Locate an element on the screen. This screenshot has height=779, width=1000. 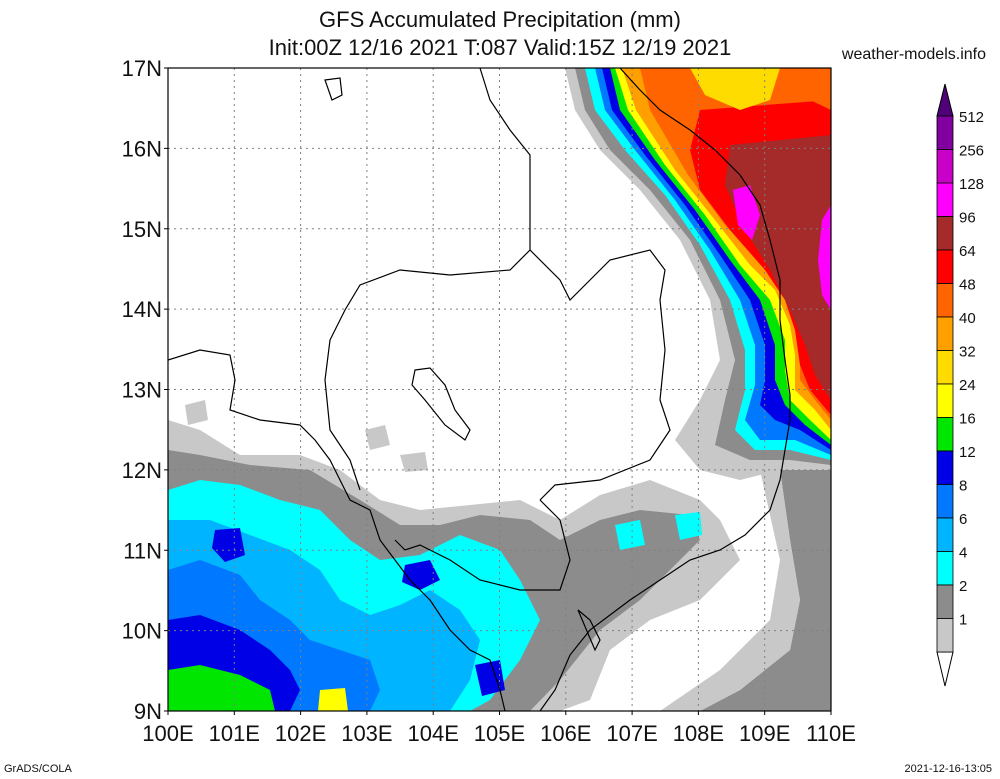
legend-label: 256 is located at coordinates (971, 151).